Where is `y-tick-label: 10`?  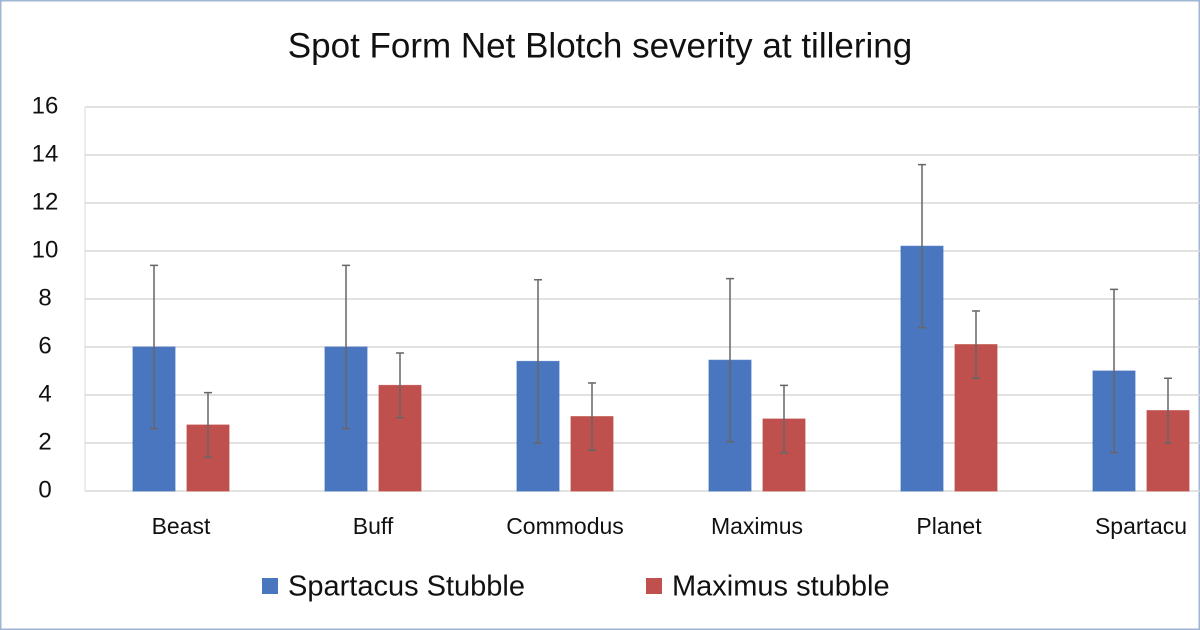 y-tick-label: 10 is located at coordinates (45, 249).